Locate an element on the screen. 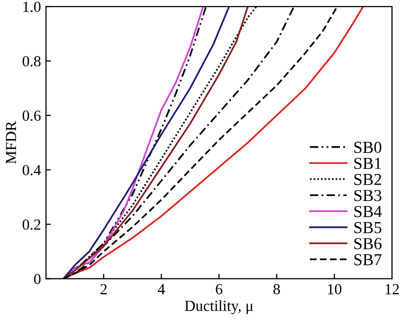 This screenshot has height=326, width=400. x-tick-label: 8 is located at coordinates (276, 289).